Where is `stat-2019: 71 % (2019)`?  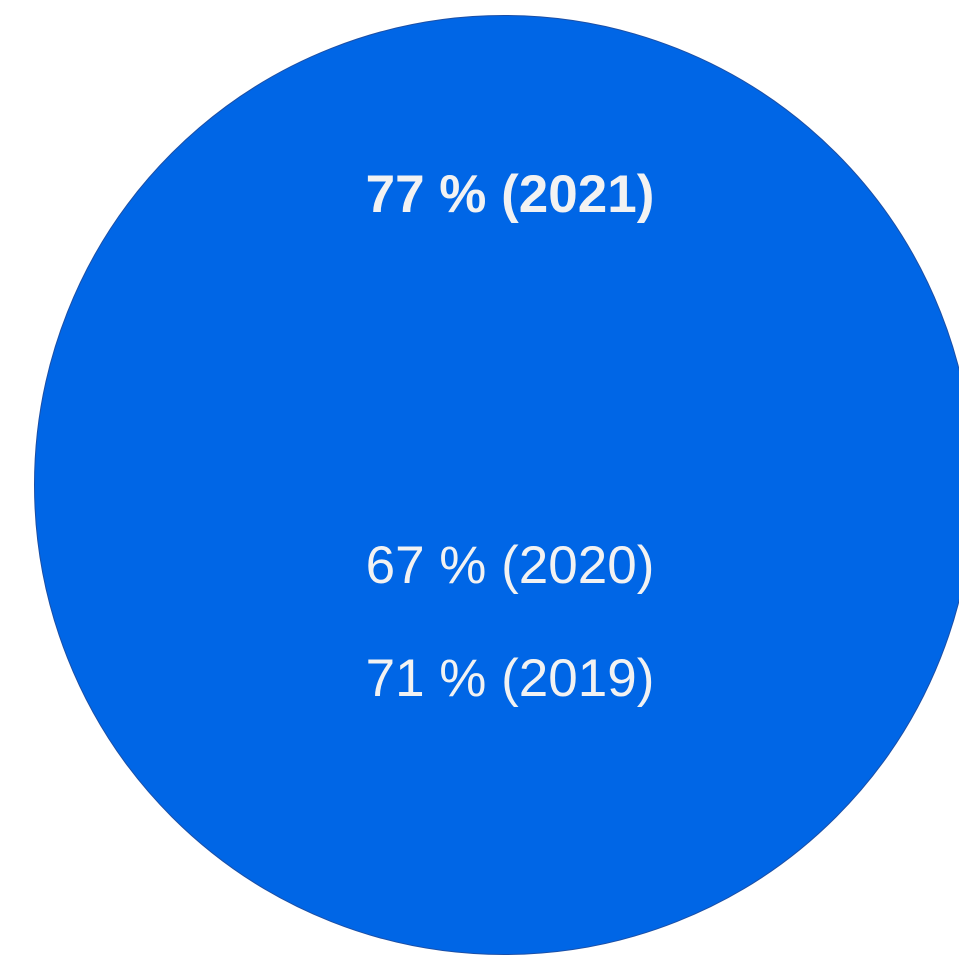
stat-2019: 71 % (2019) is located at coordinates (510, 678).